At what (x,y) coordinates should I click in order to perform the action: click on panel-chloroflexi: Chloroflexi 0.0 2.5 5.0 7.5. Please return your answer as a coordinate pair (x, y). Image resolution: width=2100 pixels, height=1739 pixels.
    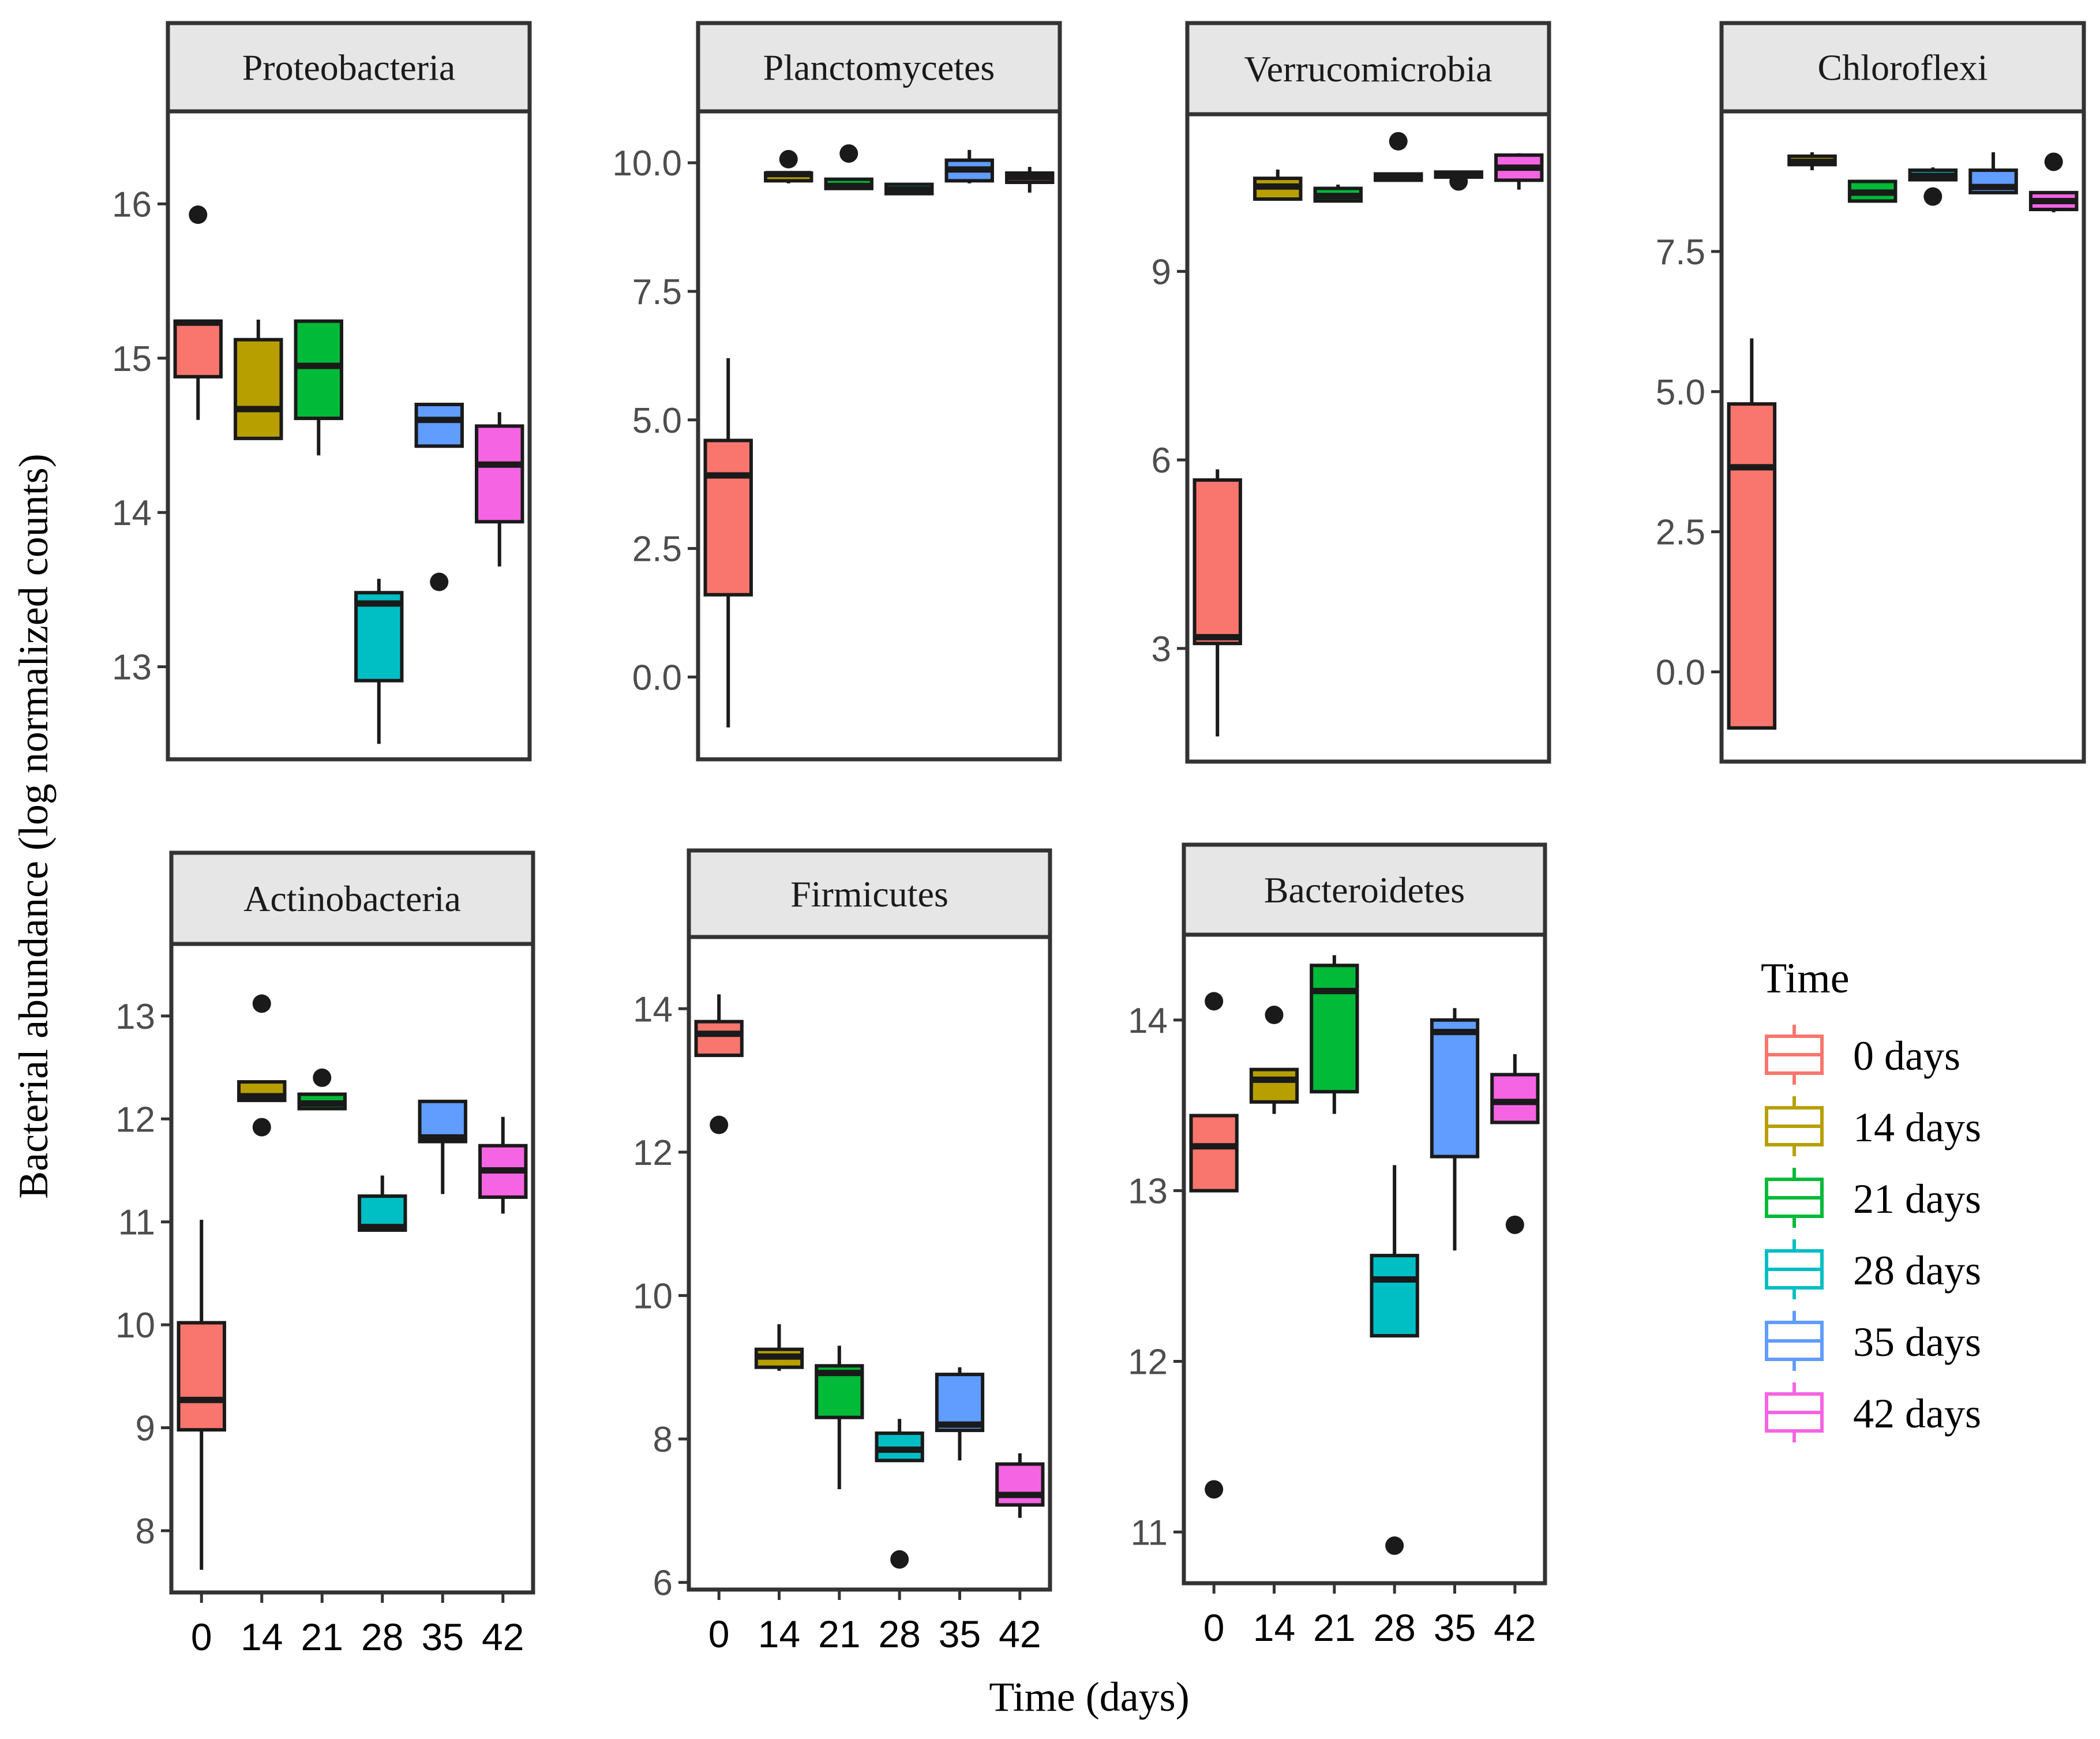
    Looking at the image, I should click on (1871, 392).